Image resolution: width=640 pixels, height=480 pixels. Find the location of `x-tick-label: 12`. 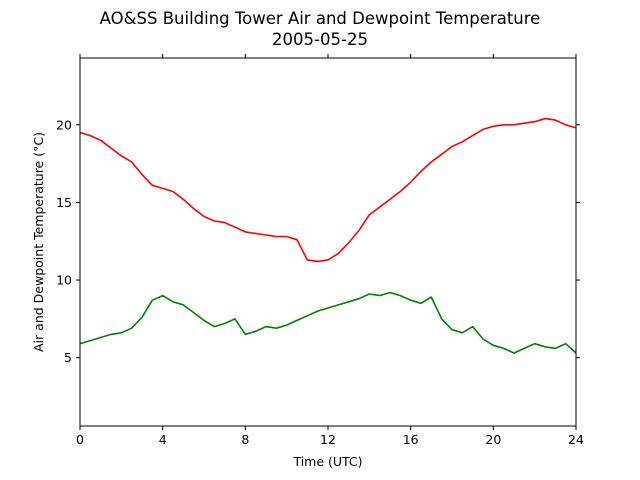

x-tick-label: 12 is located at coordinates (328, 439).